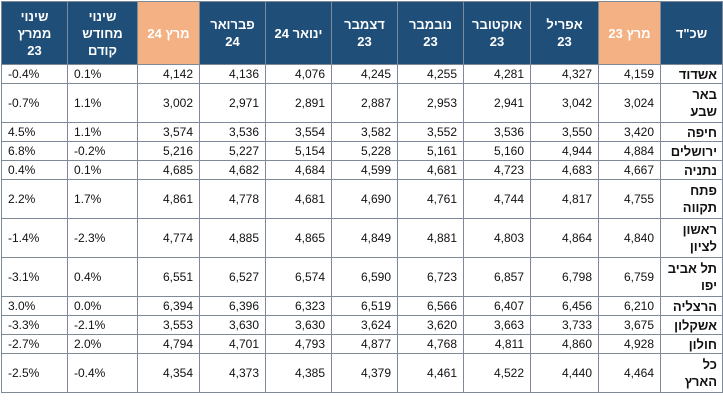 This screenshot has height=413, width=723. Describe the element at coordinates (691, 170) in the screenshot. I see `city-cell: נתניה` at that location.